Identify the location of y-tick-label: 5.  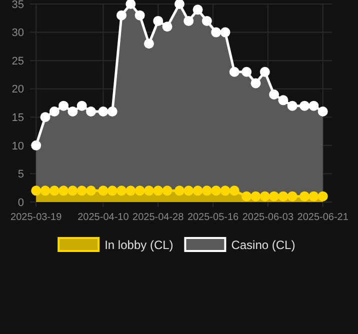
(21, 174).